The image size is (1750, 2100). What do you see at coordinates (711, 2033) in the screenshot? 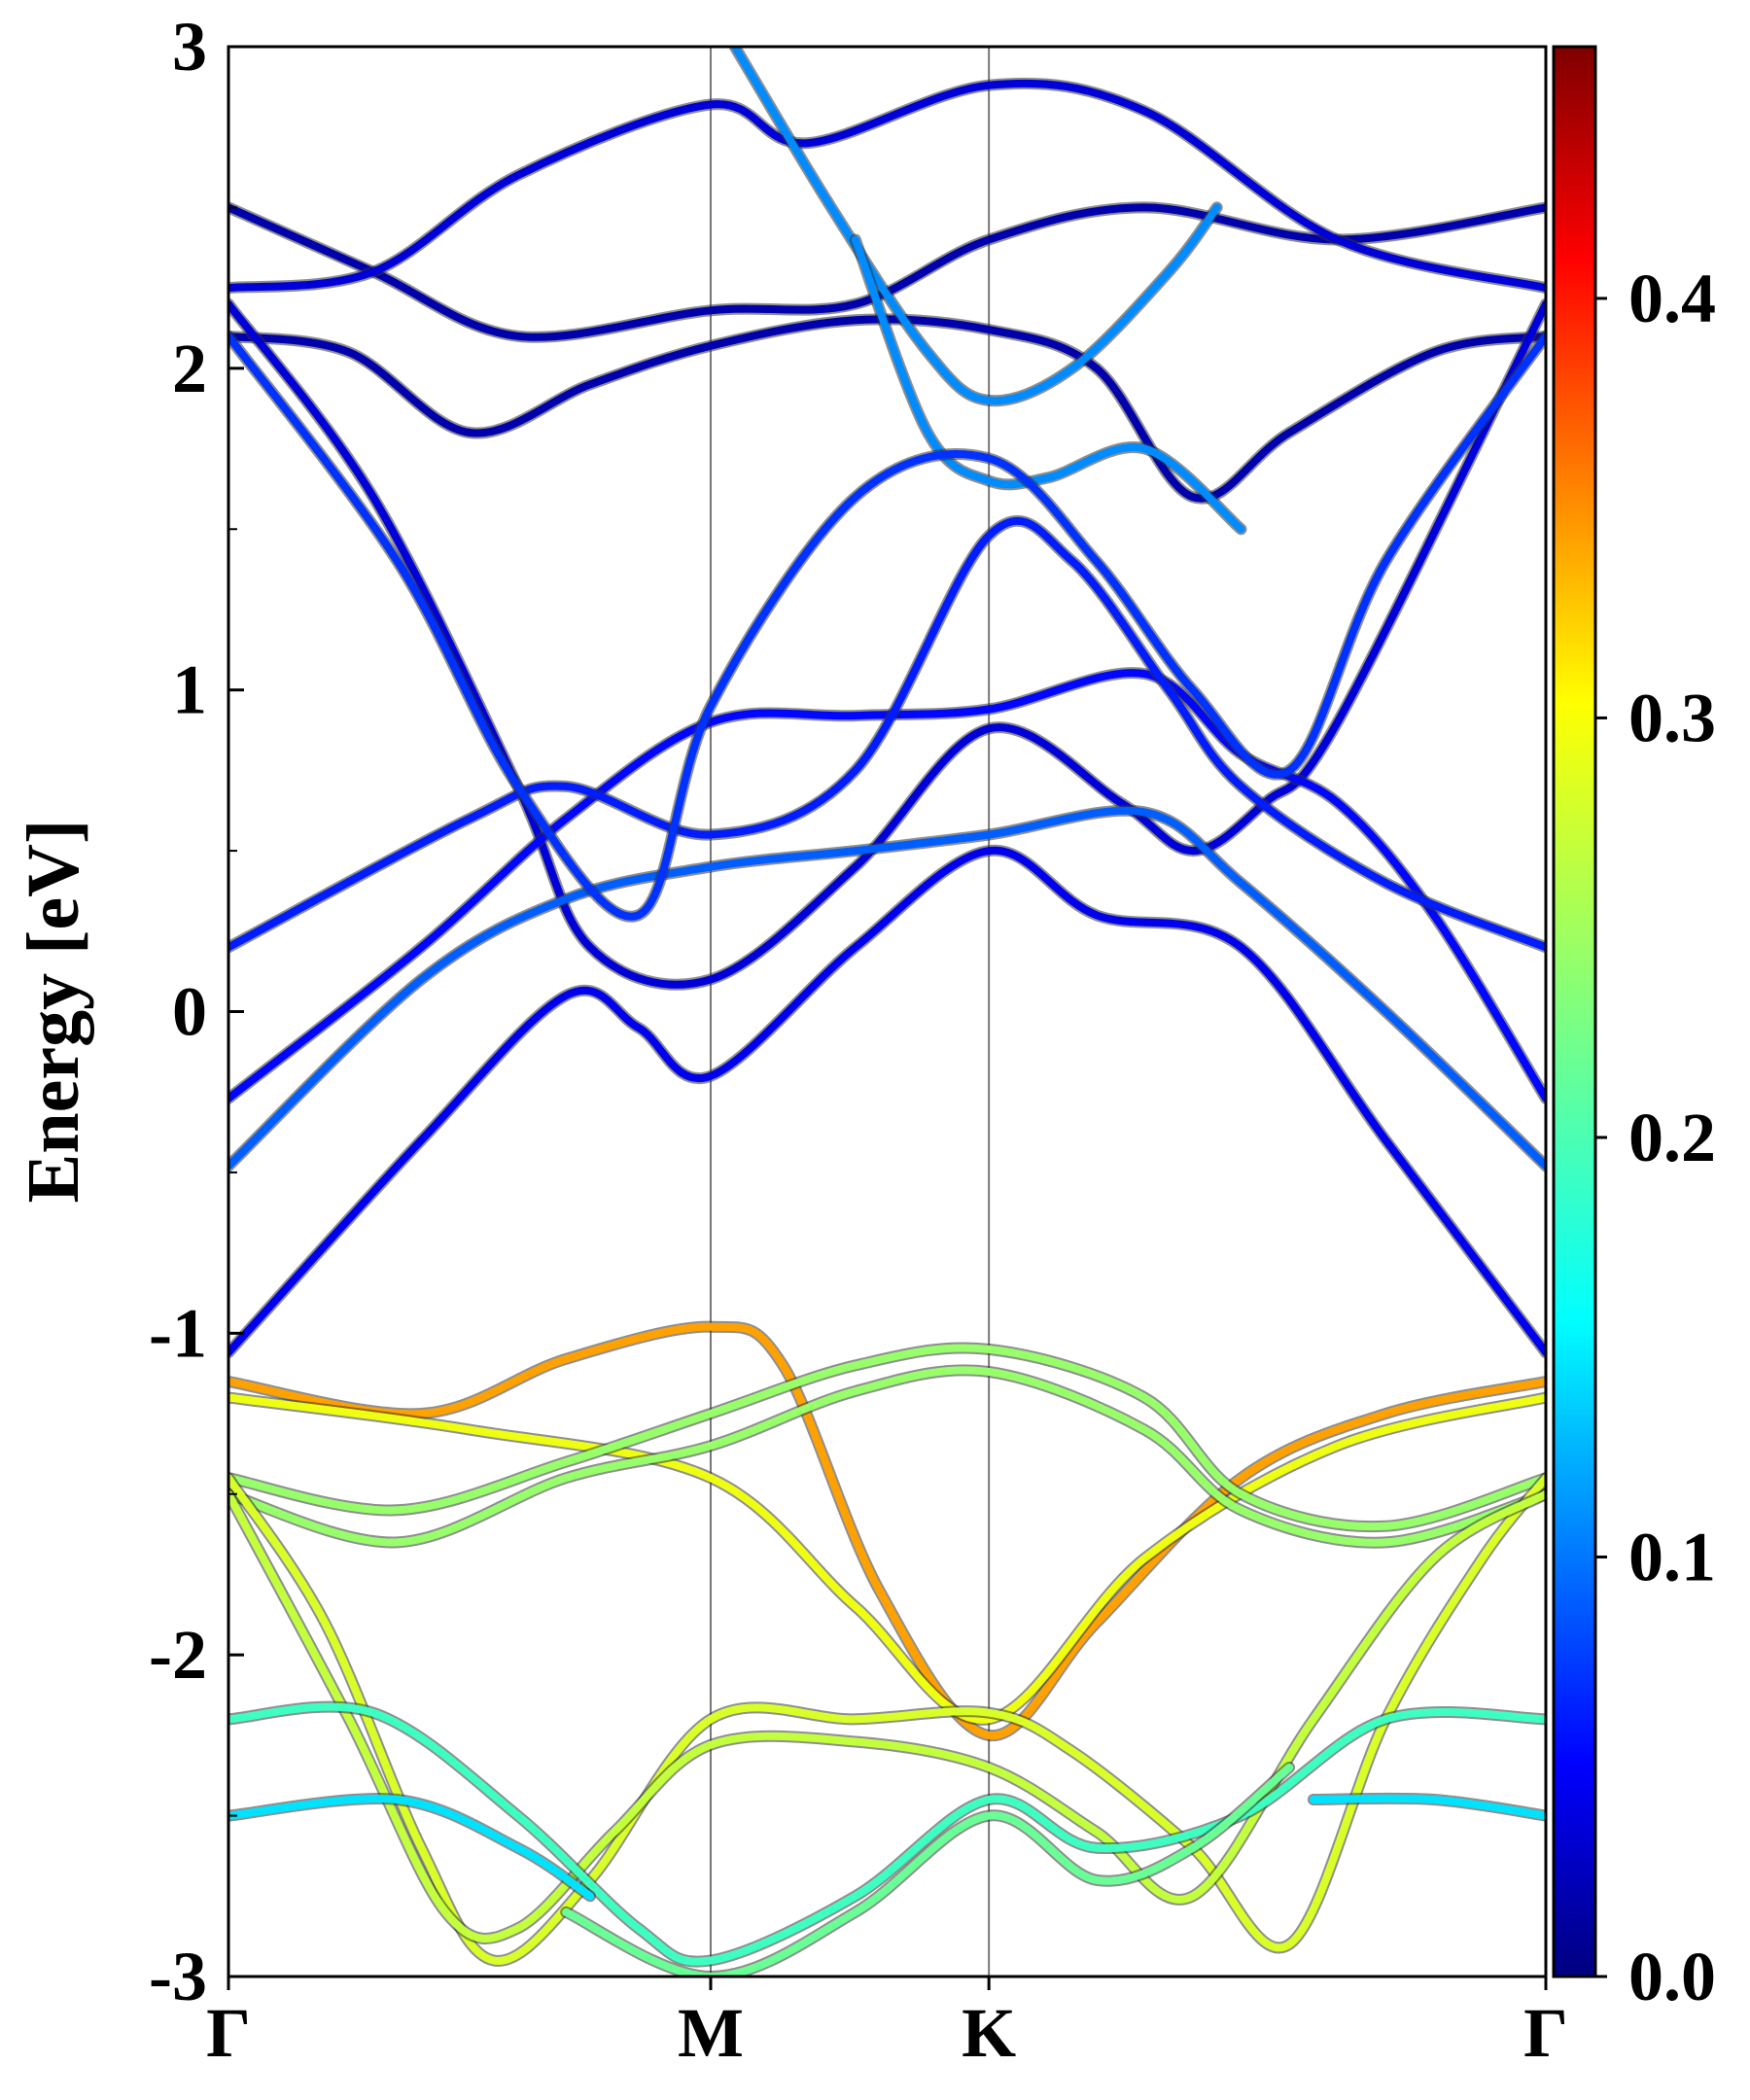
I see `x-tick-label: M` at bounding box center [711, 2033].